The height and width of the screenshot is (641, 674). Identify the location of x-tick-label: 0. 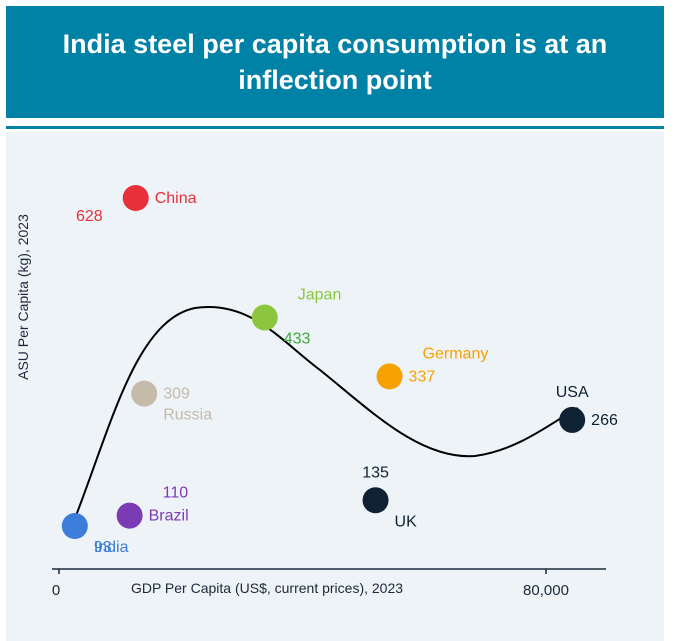
(56, 590).